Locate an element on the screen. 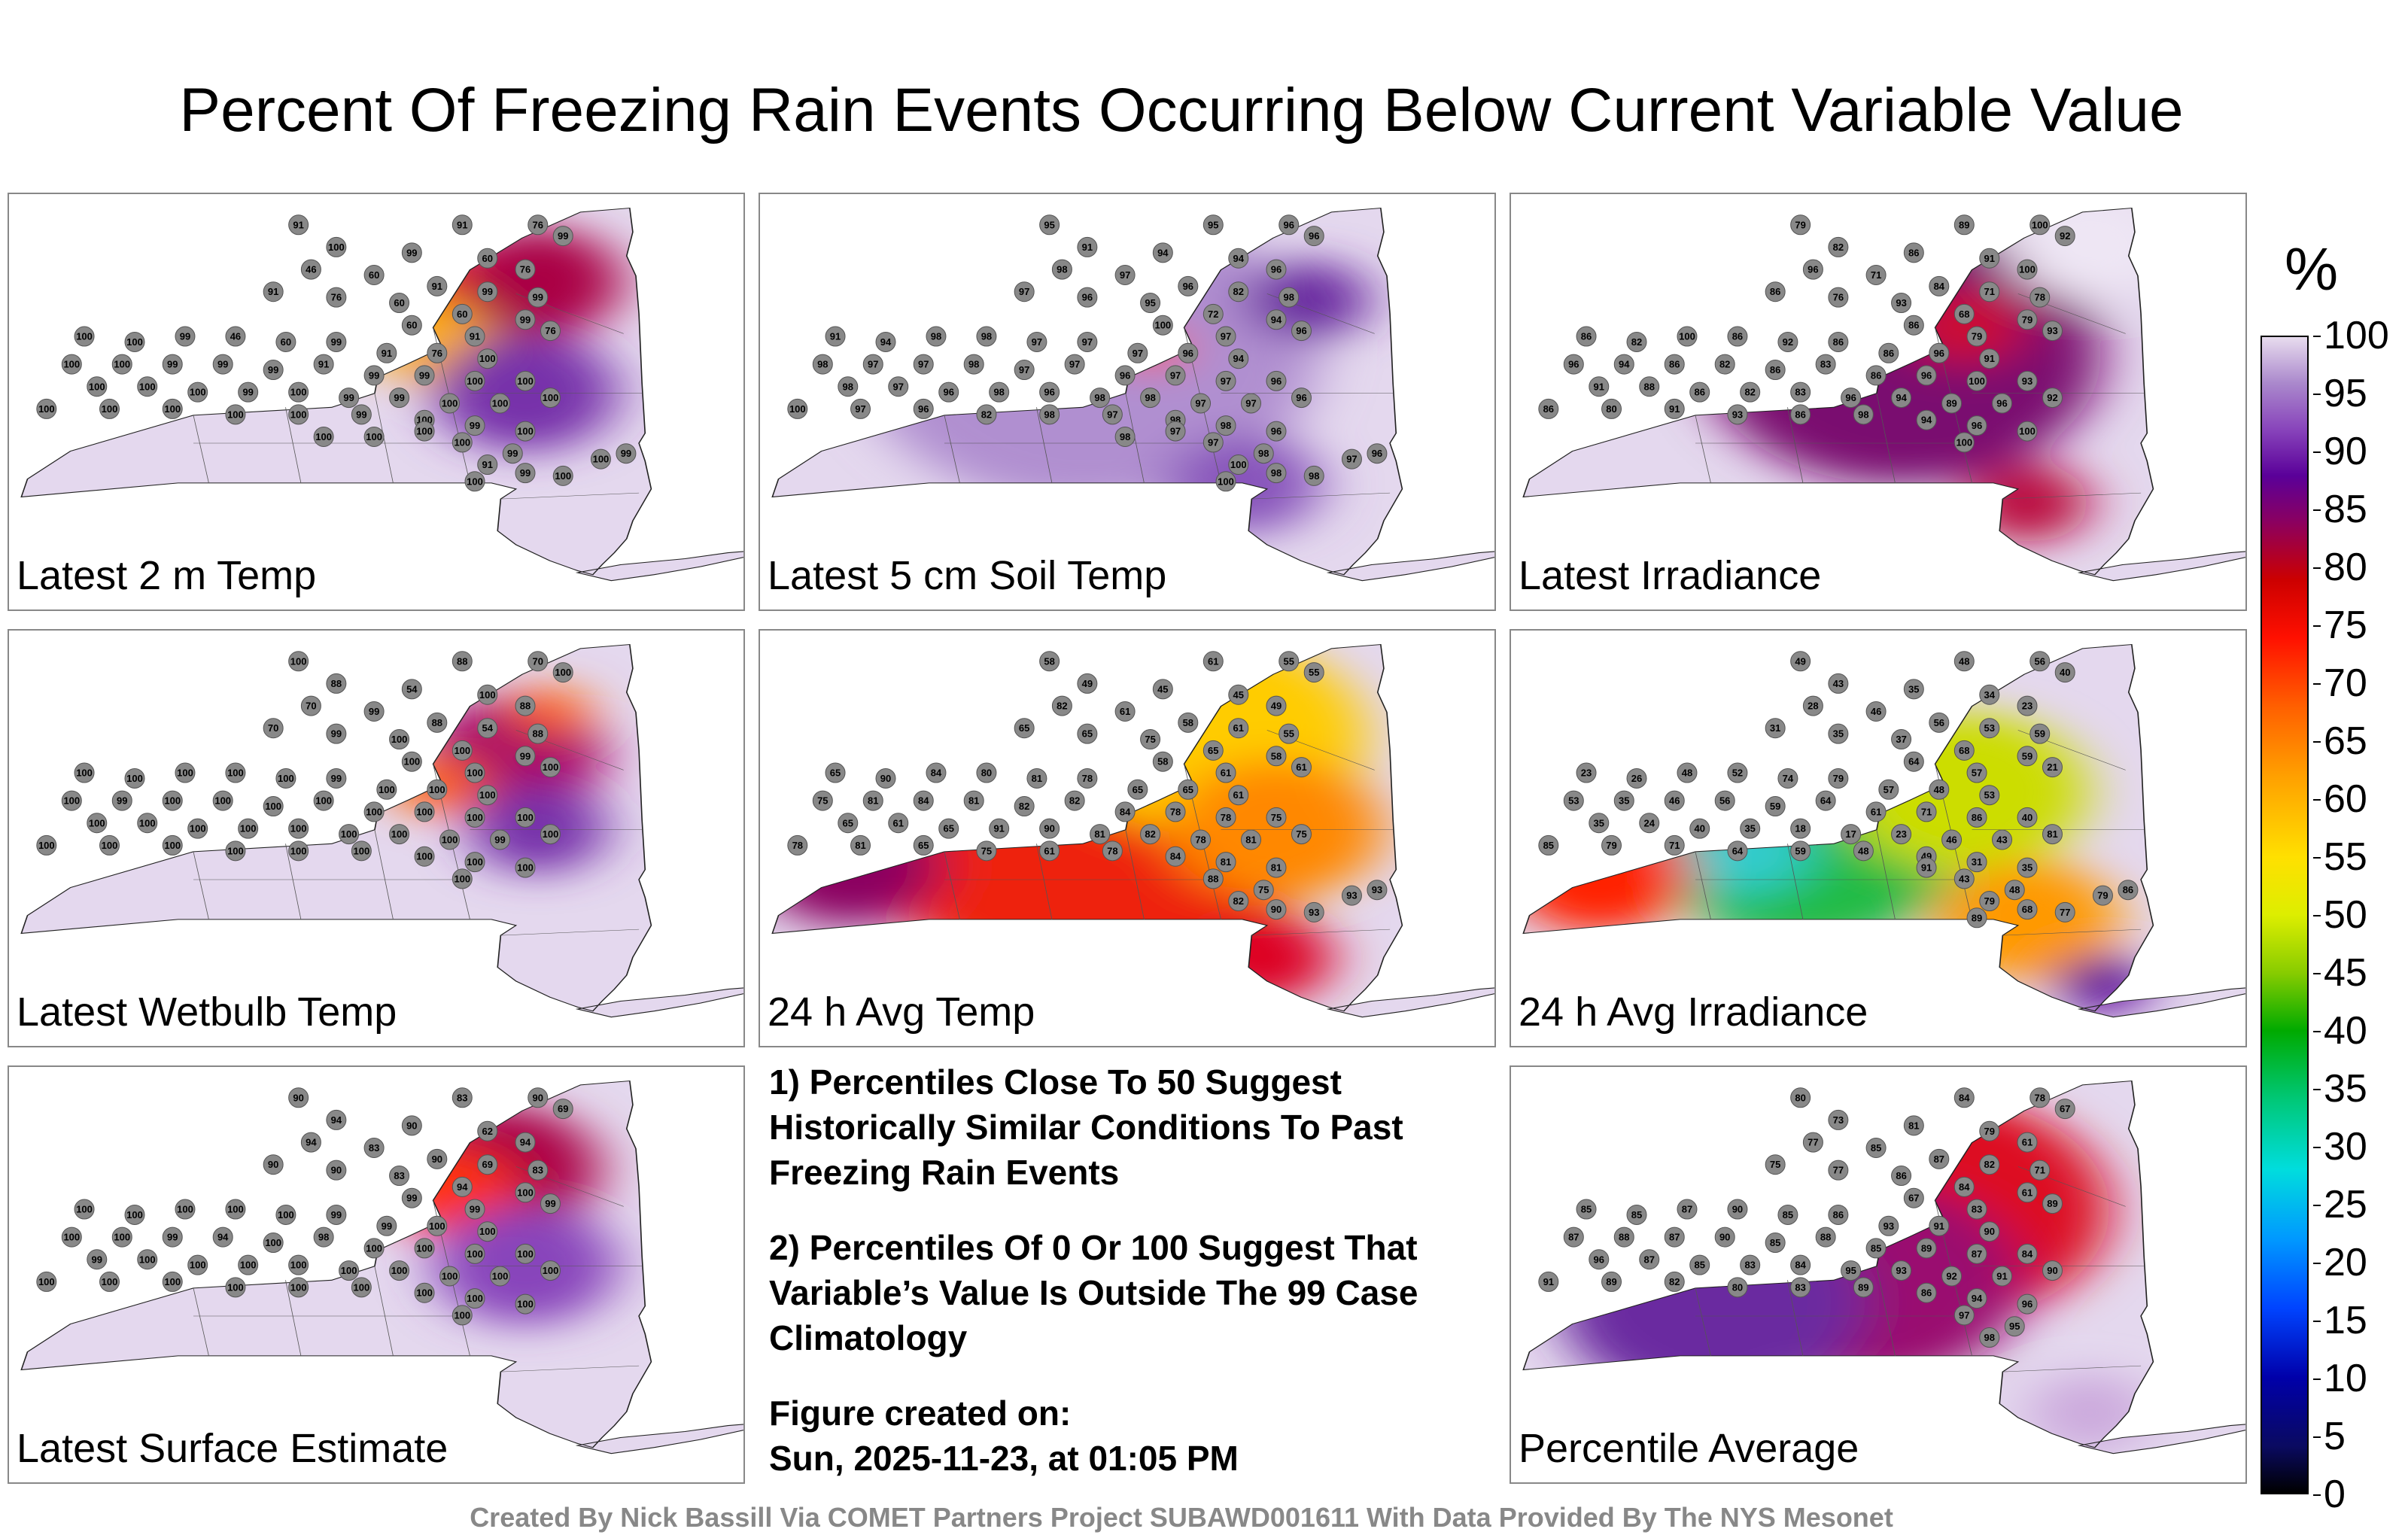 This screenshot has width=2408, height=1535. panel-label: Latest Wetbulb Temp is located at coordinates (207, 1012).